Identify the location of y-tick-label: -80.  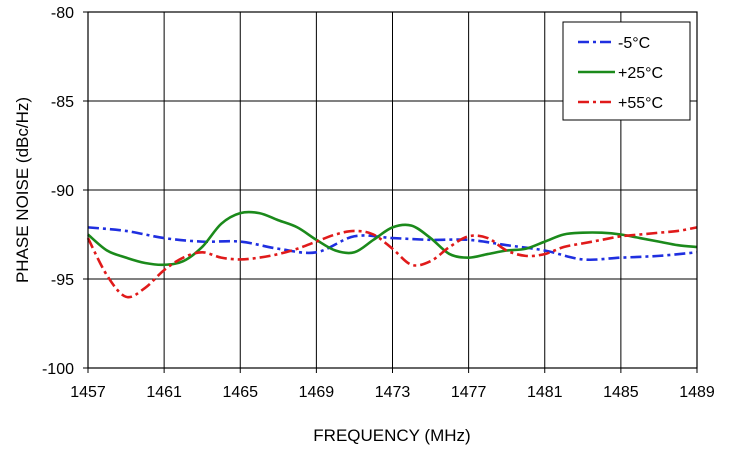
(62, 13).